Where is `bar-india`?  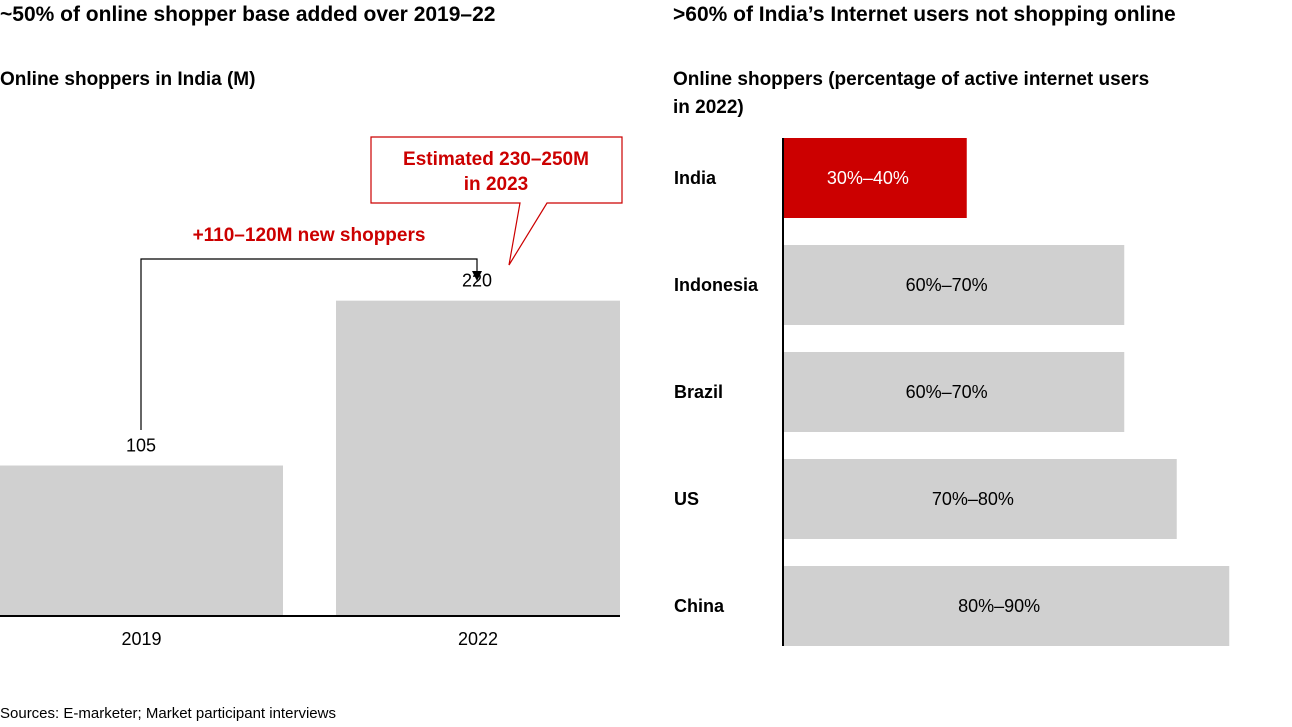
bar-india is located at coordinates (875, 178).